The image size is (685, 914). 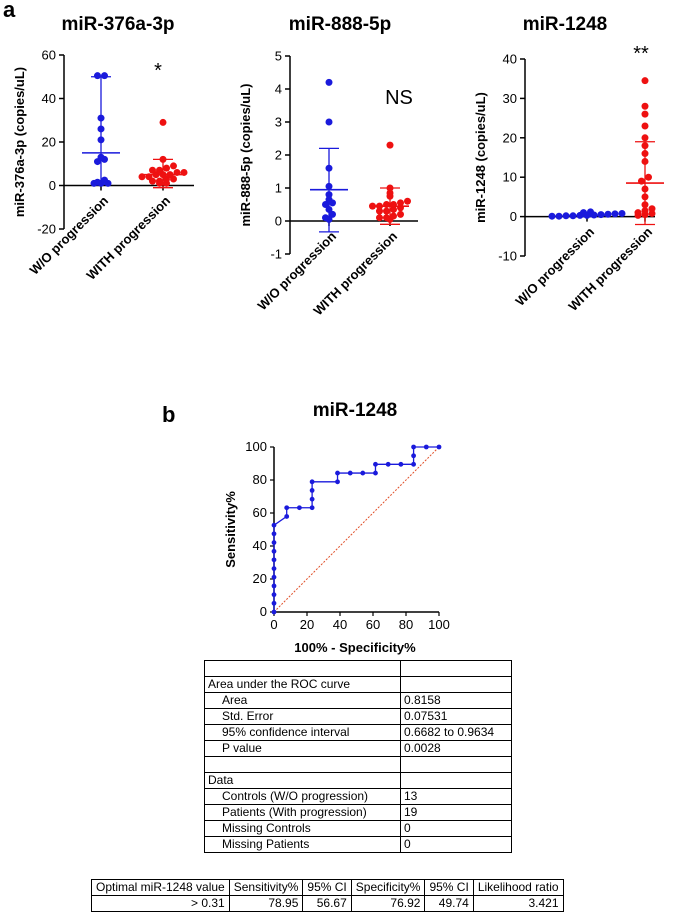 What do you see at coordinates (456, 812) in the screenshot?
I see `roc-row-value: 19` at bounding box center [456, 812].